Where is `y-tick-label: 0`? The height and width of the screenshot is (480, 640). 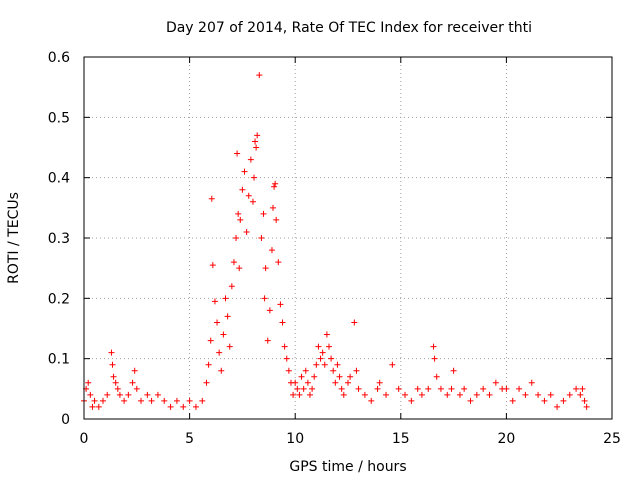
y-tick-label: 0 is located at coordinates (65, 420).